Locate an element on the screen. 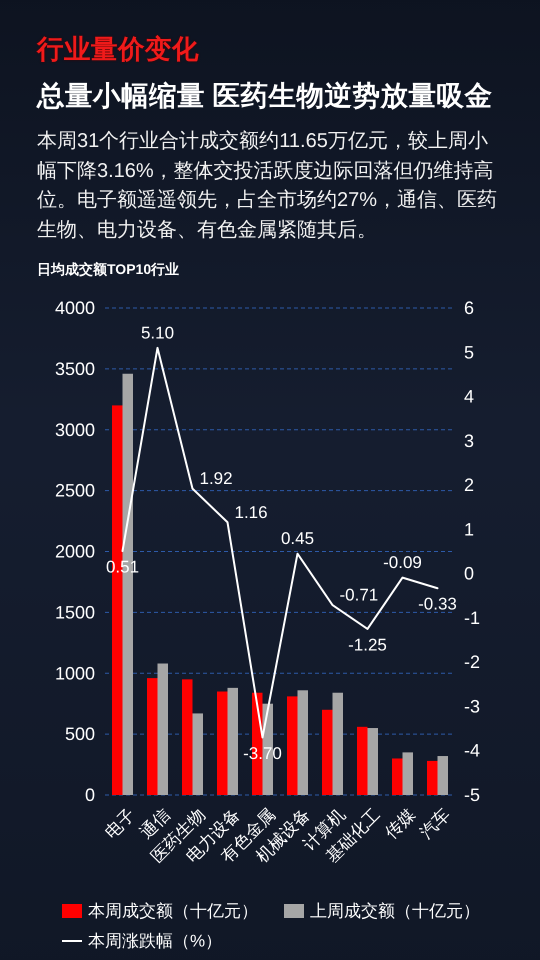 This screenshot has height=960, width=540. data-label: -0.71 is located at coordinates (359, 595).